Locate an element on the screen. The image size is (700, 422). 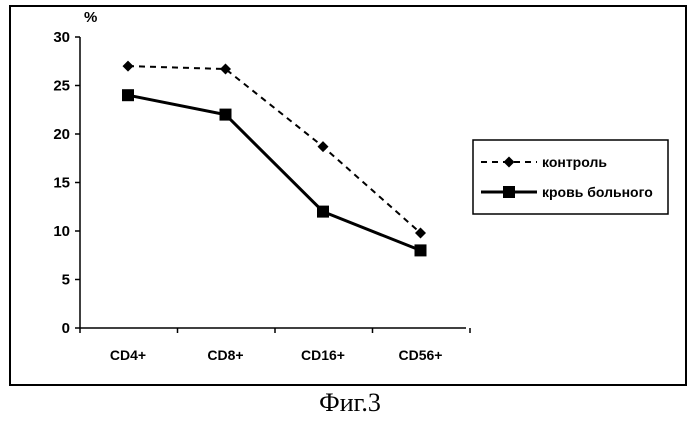
x-ticks: CD4+ CD8+ CD16+ CD56+ is located at coordinates (275, 345).